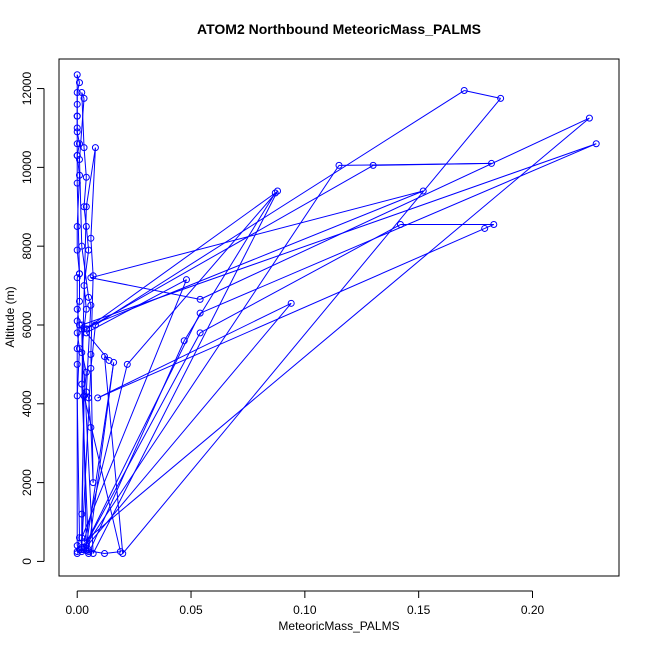 The width and height of the screenshot is (650, 650). What do you see at coordinates (305, 610) in the screenshot?
I see `x-tick-label: 0.10` at bounding box center [305, 610].